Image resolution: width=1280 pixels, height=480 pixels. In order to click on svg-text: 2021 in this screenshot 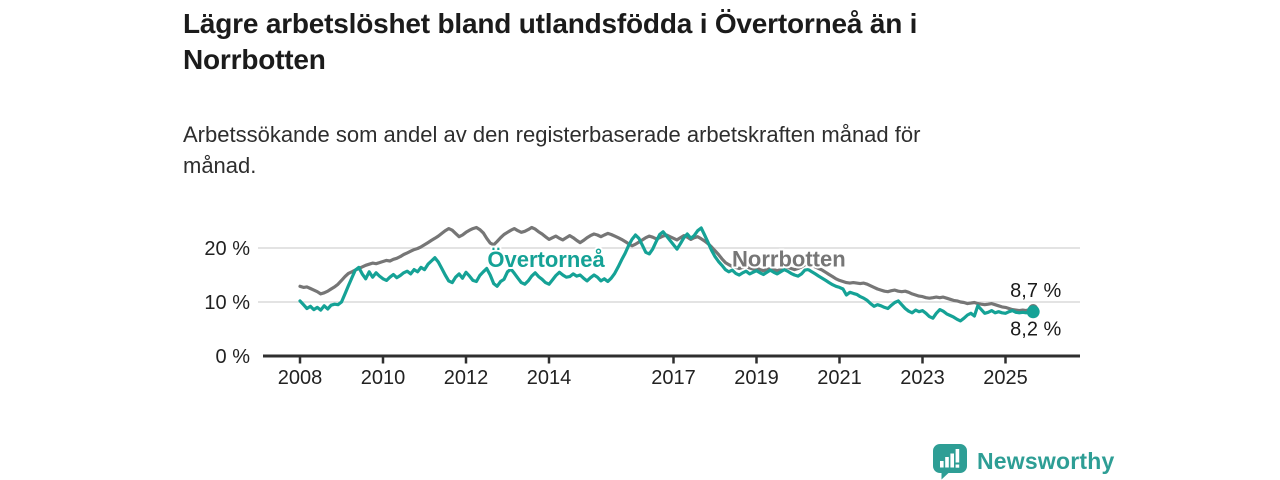, I will do `click(839, 378)`.